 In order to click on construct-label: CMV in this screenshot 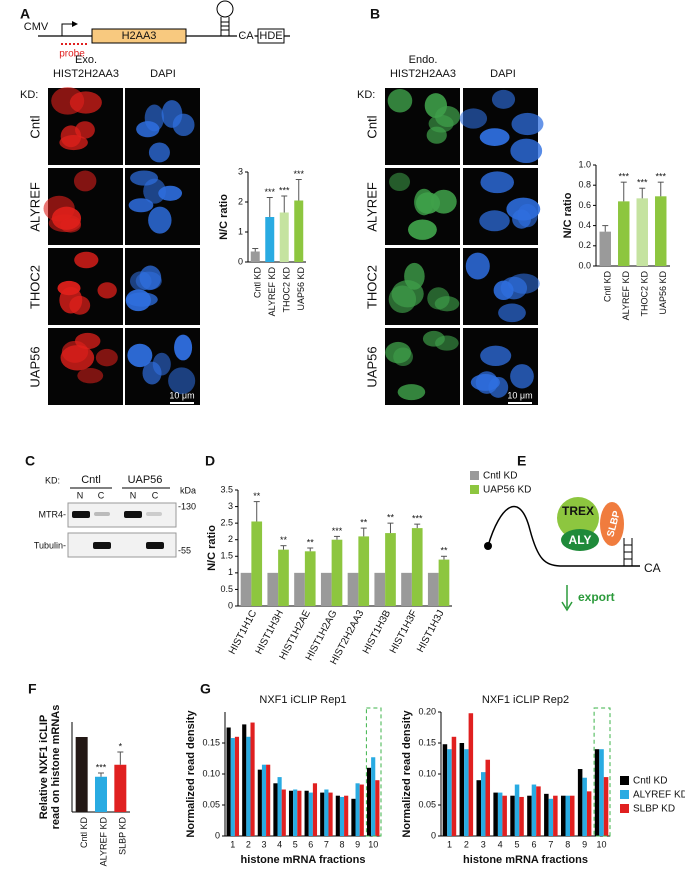, I will do `click(36, 27)`.